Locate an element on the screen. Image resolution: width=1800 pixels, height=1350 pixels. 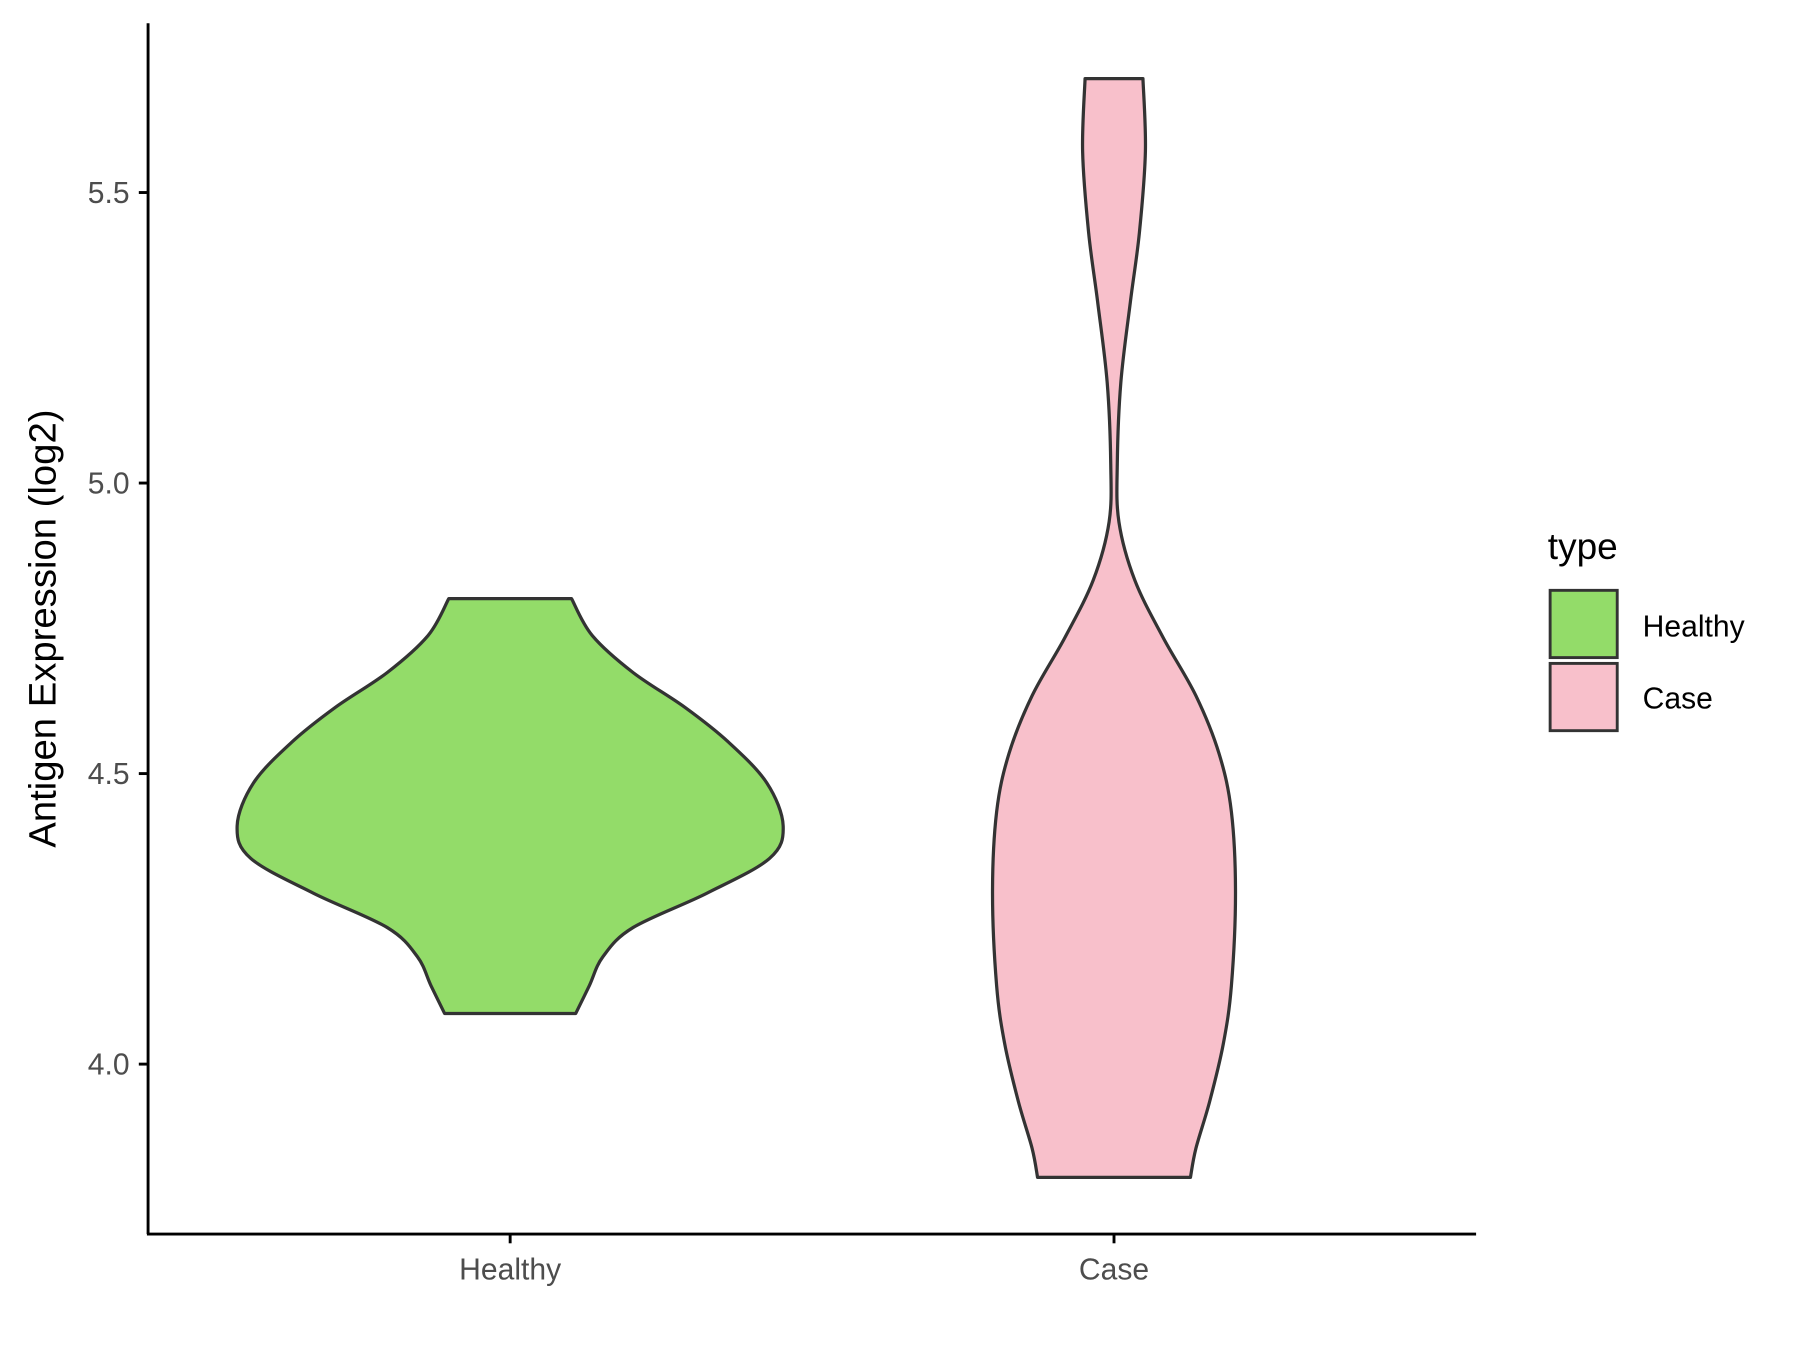
y-axis-label: Antigen Expression (log2) is located at coordinates (43, 629).